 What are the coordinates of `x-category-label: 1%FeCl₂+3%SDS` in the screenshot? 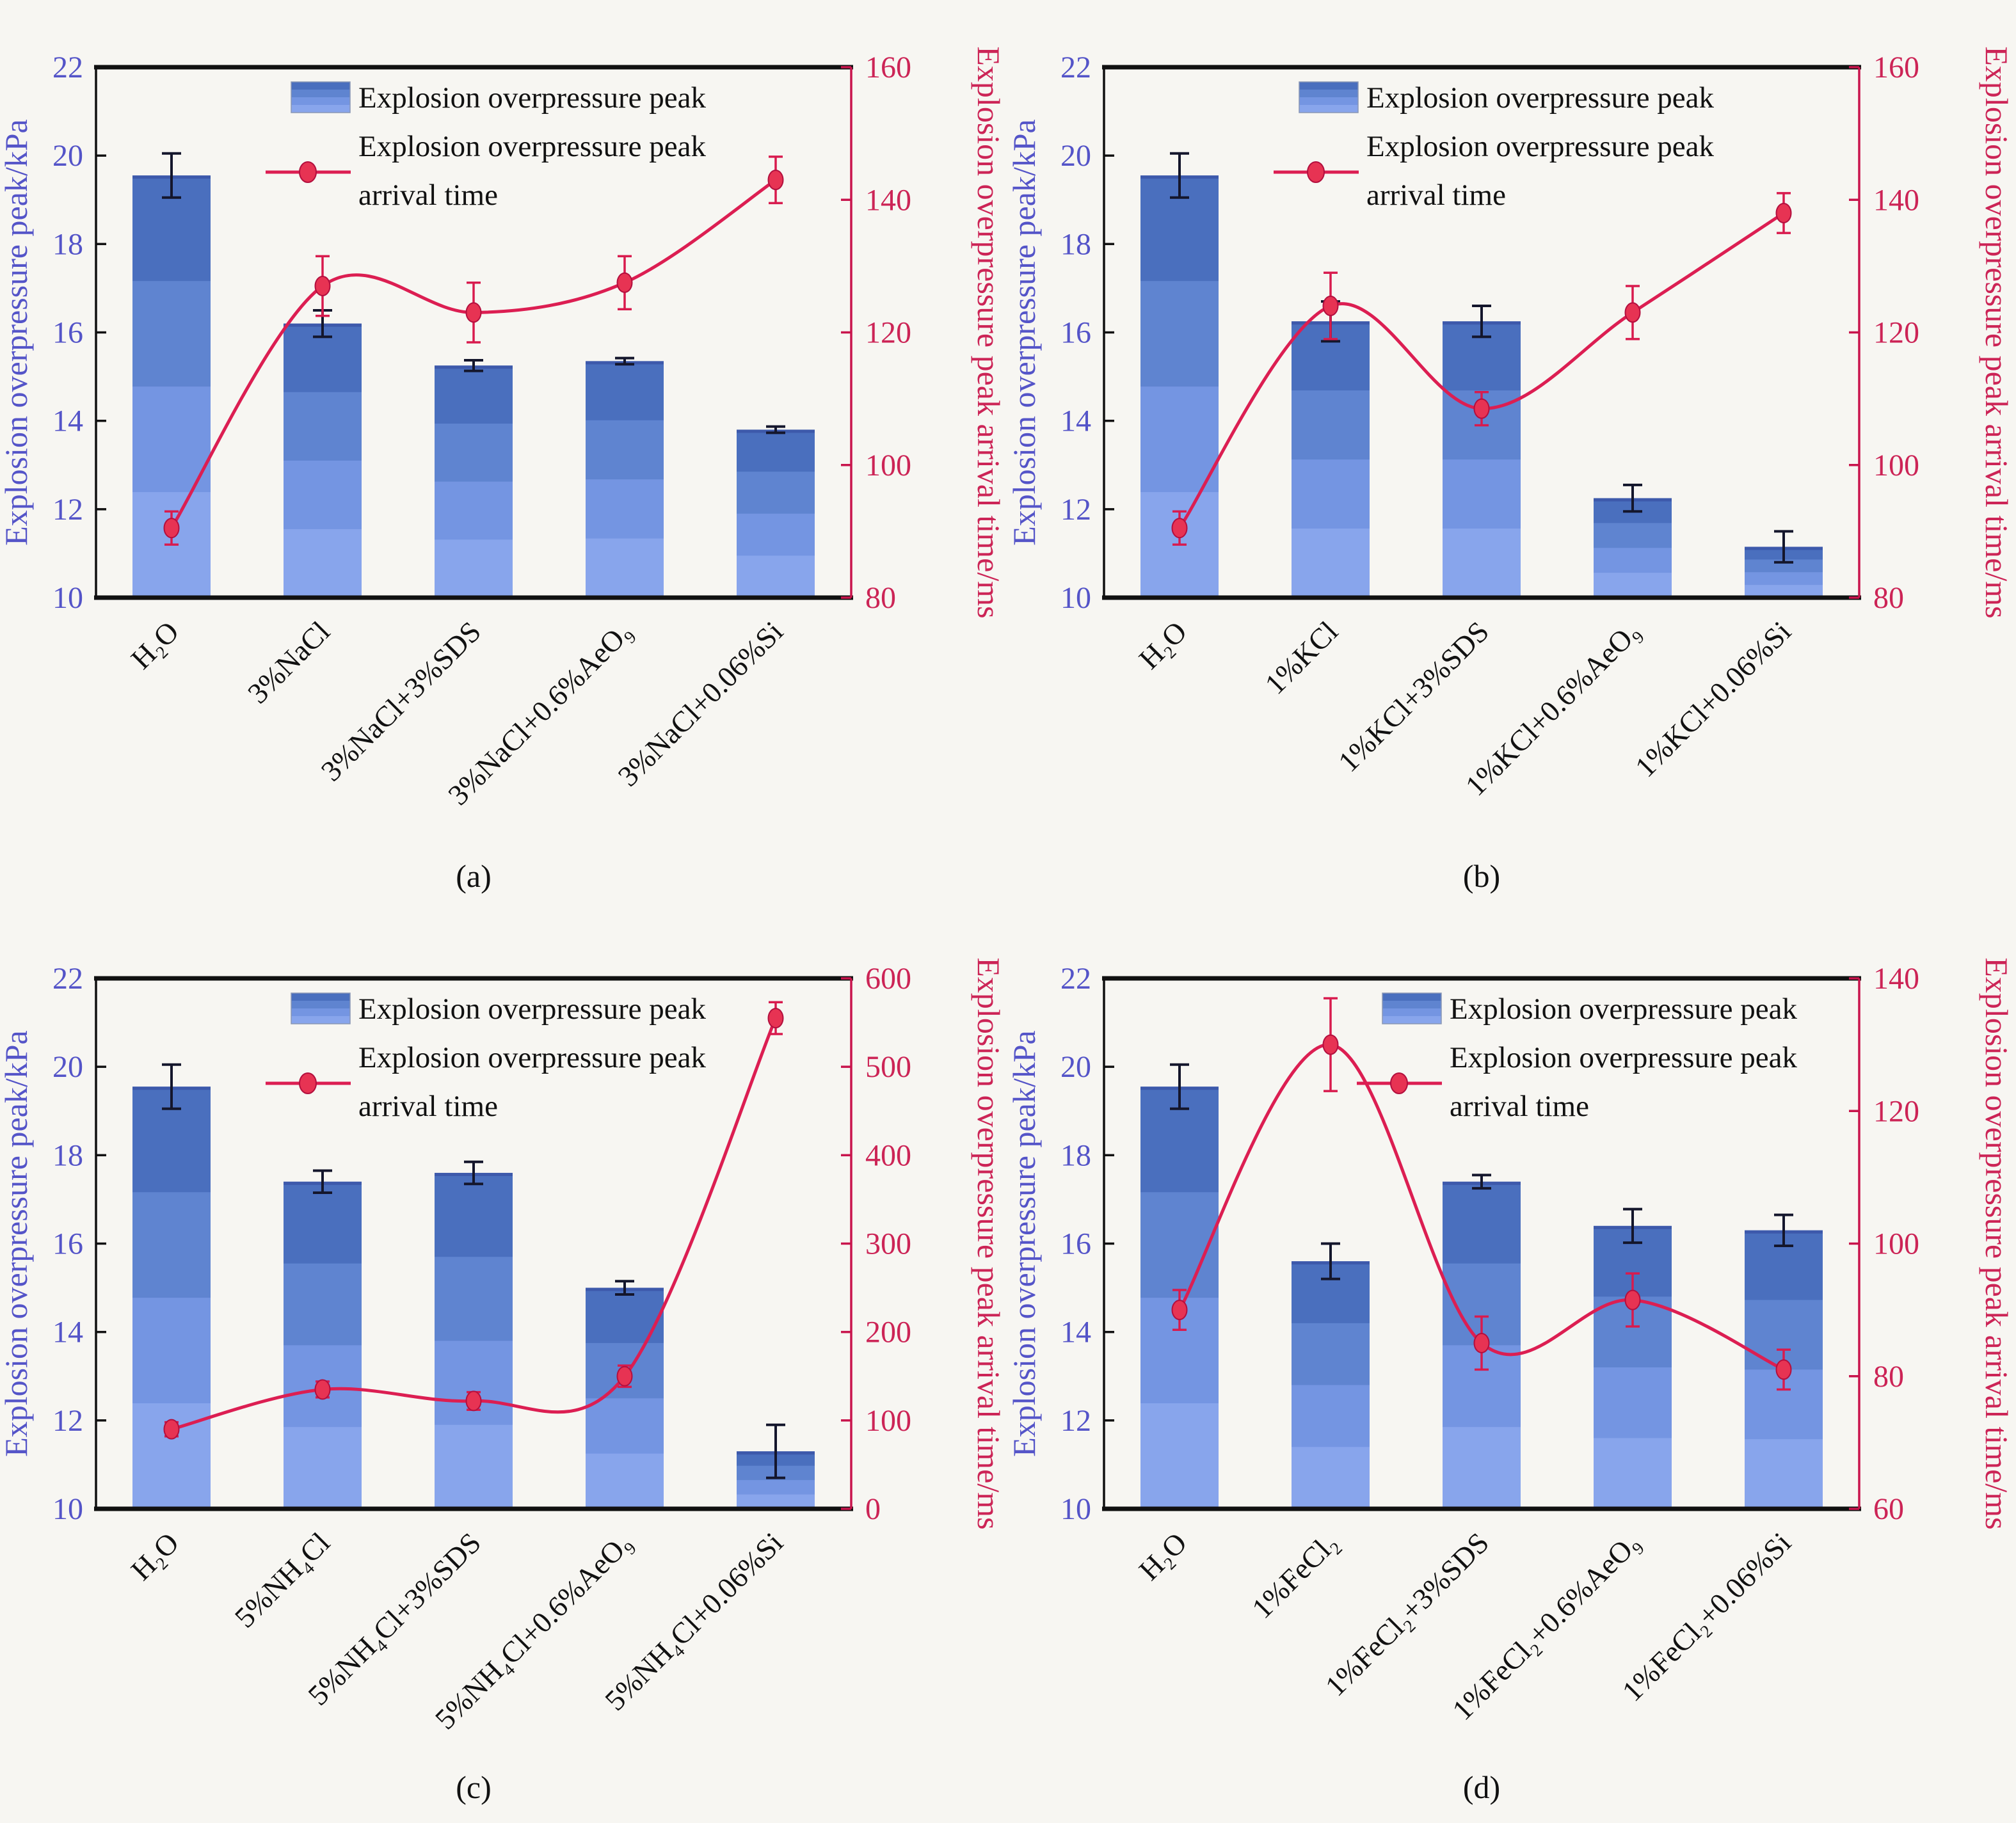 It's located at (1407, 1614).